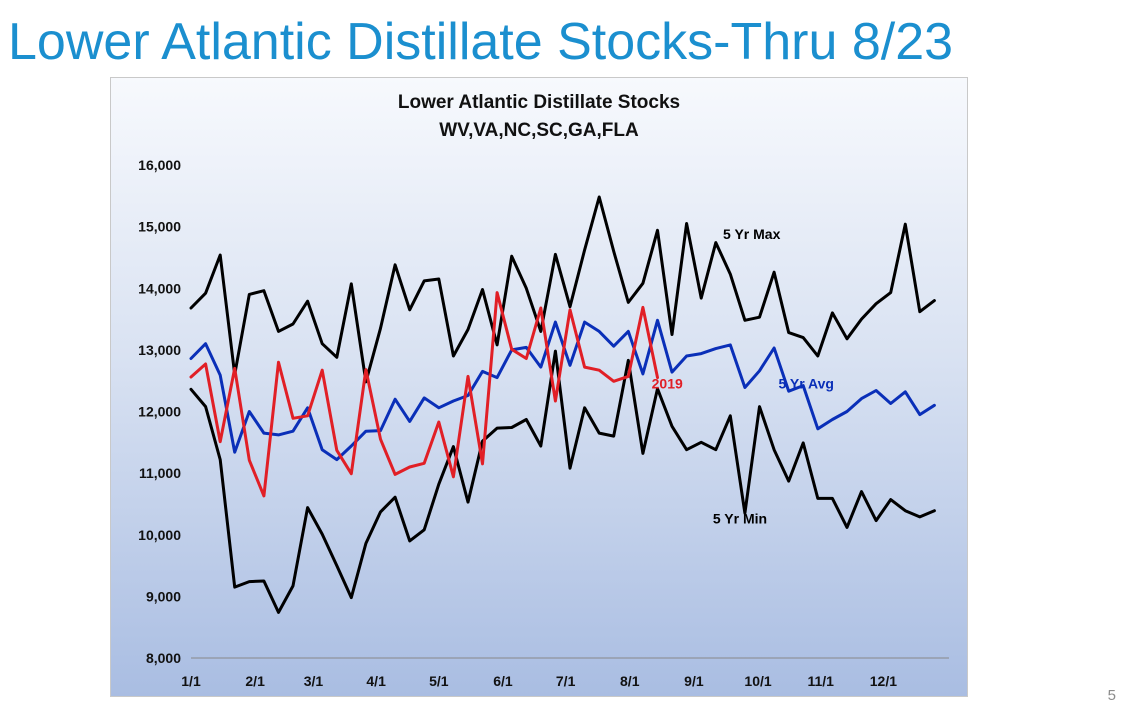 The image size is (1128, 710). What do you see at coordinates (163, 596) in the screenshot?
I see `y-tick-label: 9,000` at bounding box center [163, 596].